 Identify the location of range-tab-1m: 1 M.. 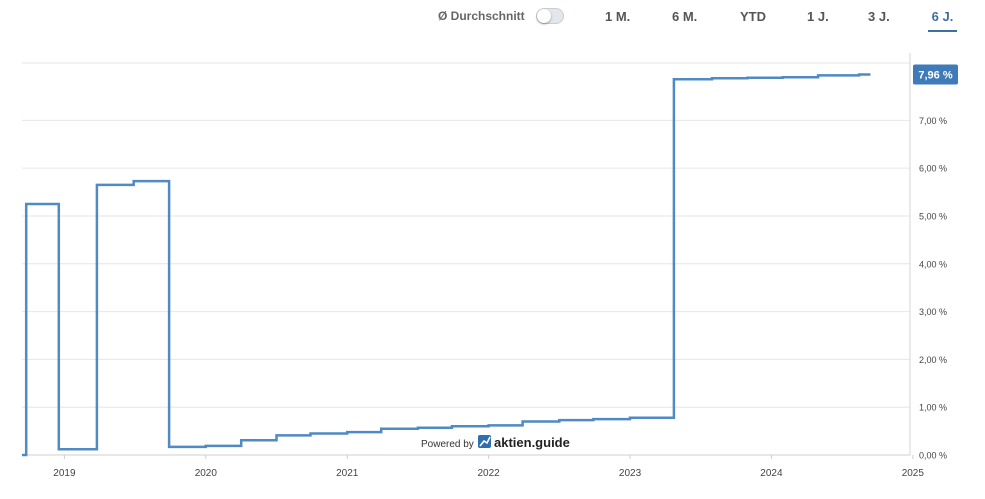
(618, 16).